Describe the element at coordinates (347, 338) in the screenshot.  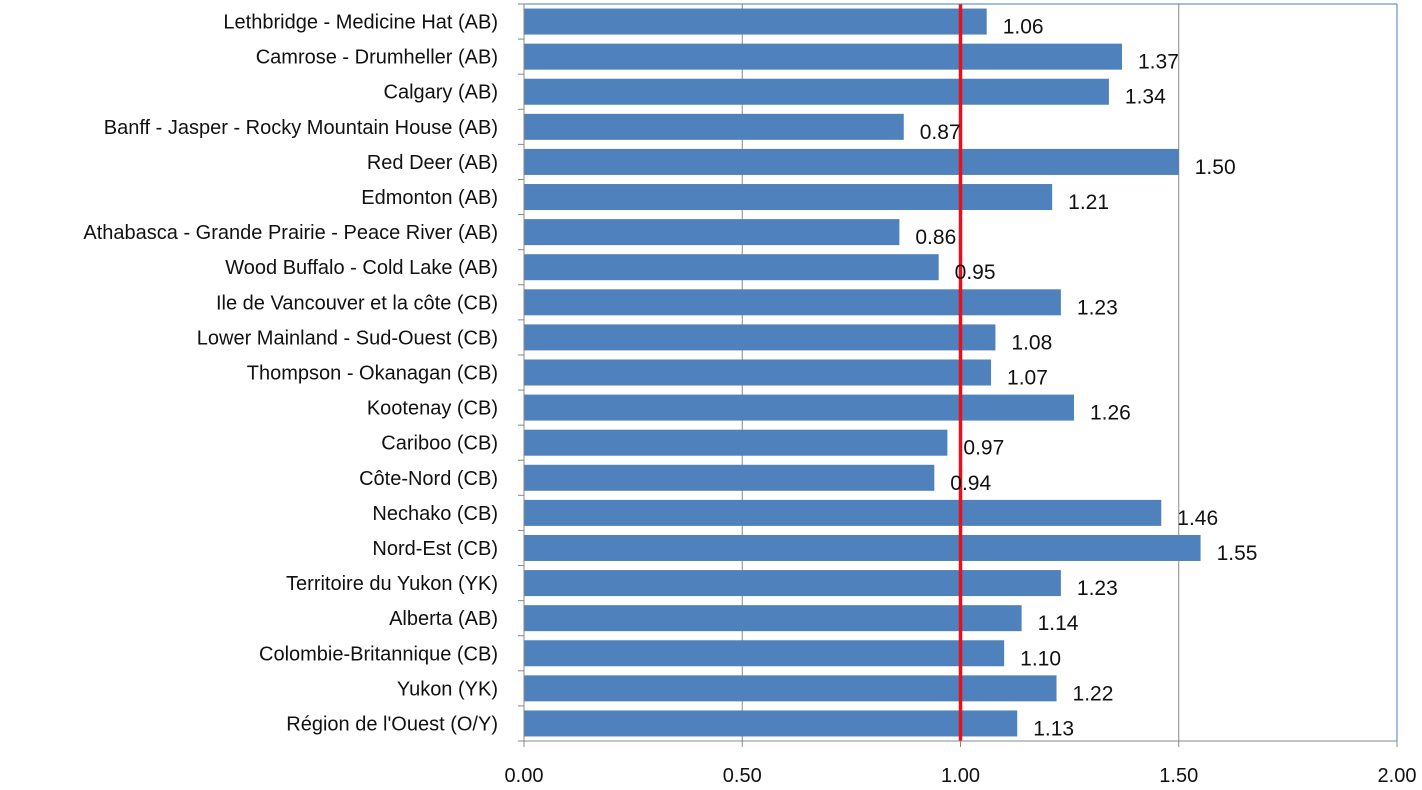
I see `category-label: Lower Mainland - Sud-Ouest (CB)` at that location.